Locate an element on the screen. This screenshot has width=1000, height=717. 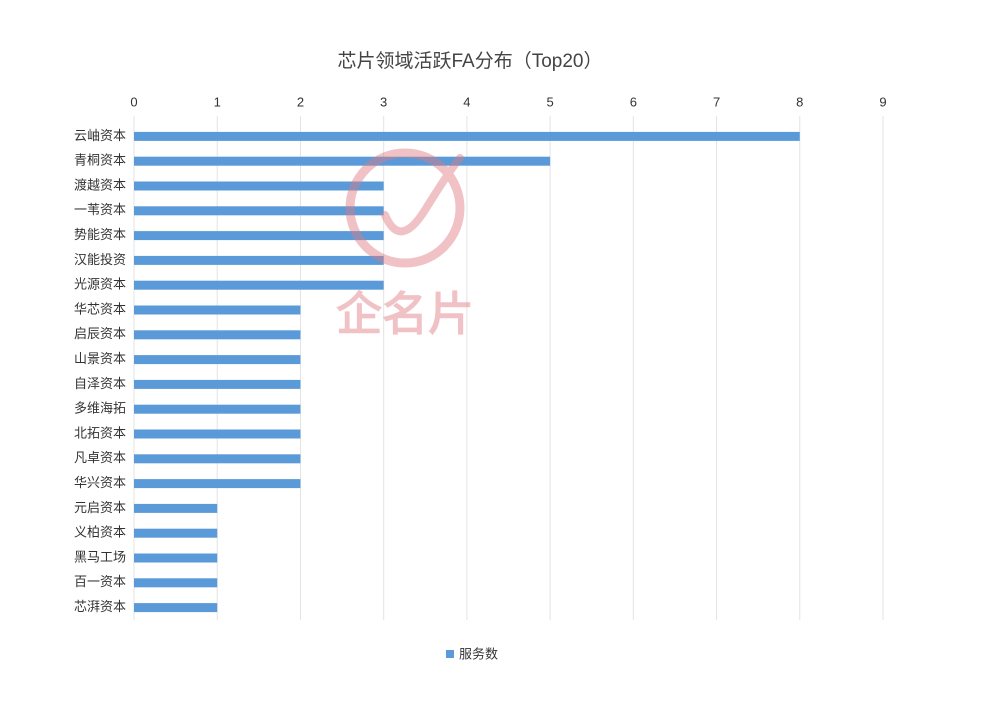
y-tick-label: 一苇资本 is located at coordinates (100, 209).